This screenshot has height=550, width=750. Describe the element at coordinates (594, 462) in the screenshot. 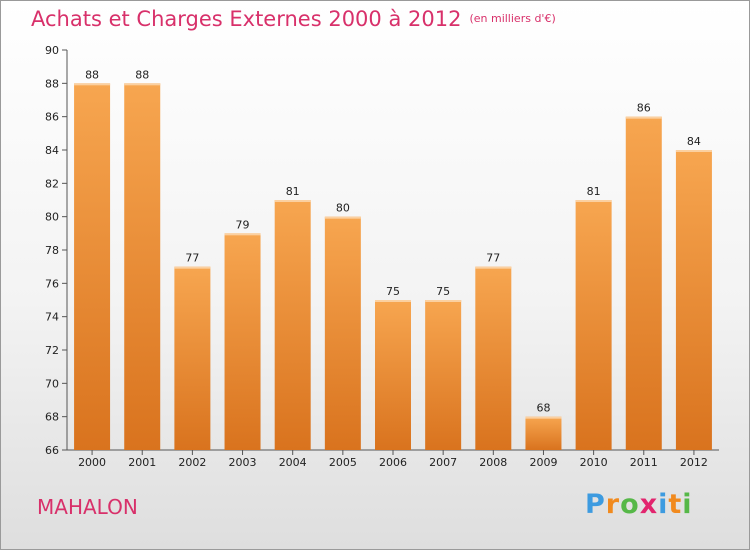

I see `x-tick-label: 2010` at that location.